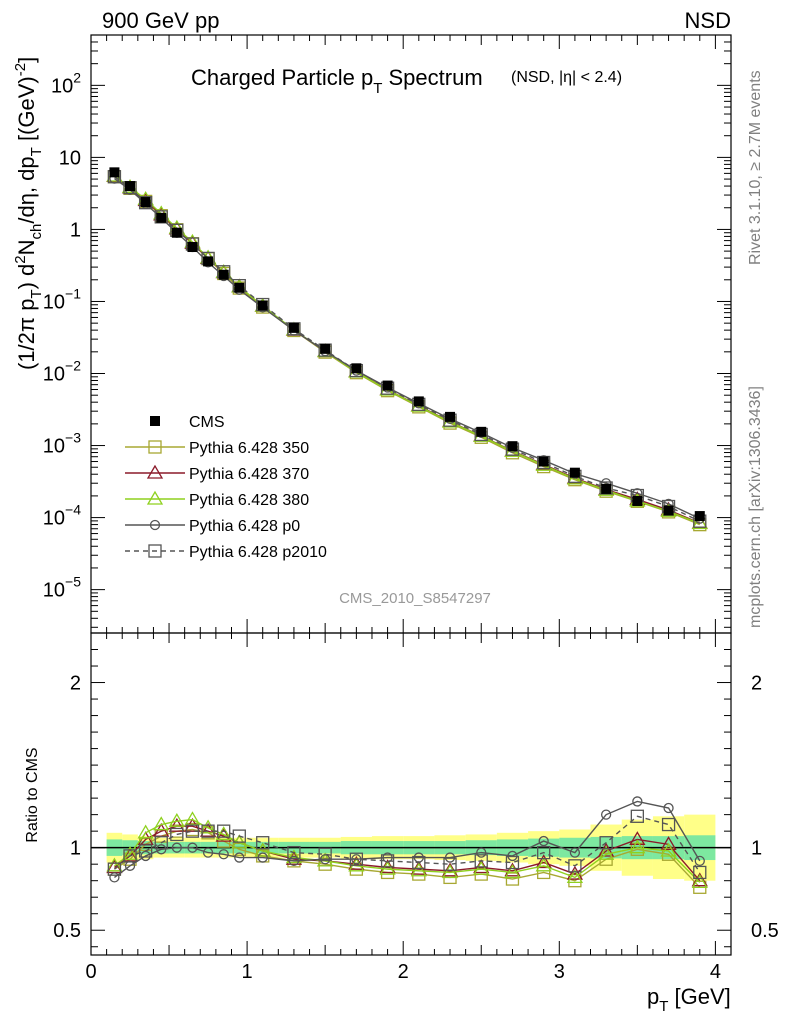 This screenshot has height=1024, width=786. I want to click on ratio-pythia-6-428-p2010, so click(407, 844).